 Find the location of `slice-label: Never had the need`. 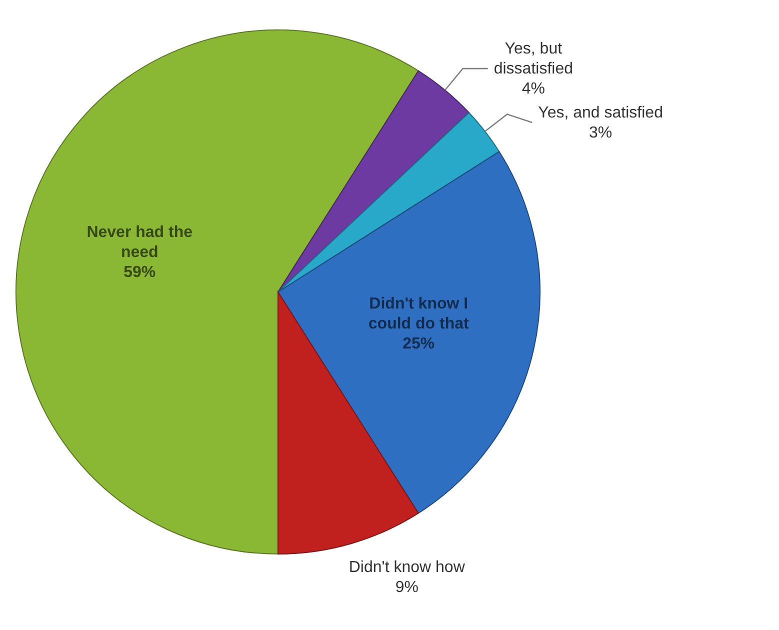

slice-label: Never had the need is located at coordinates (139, 242).